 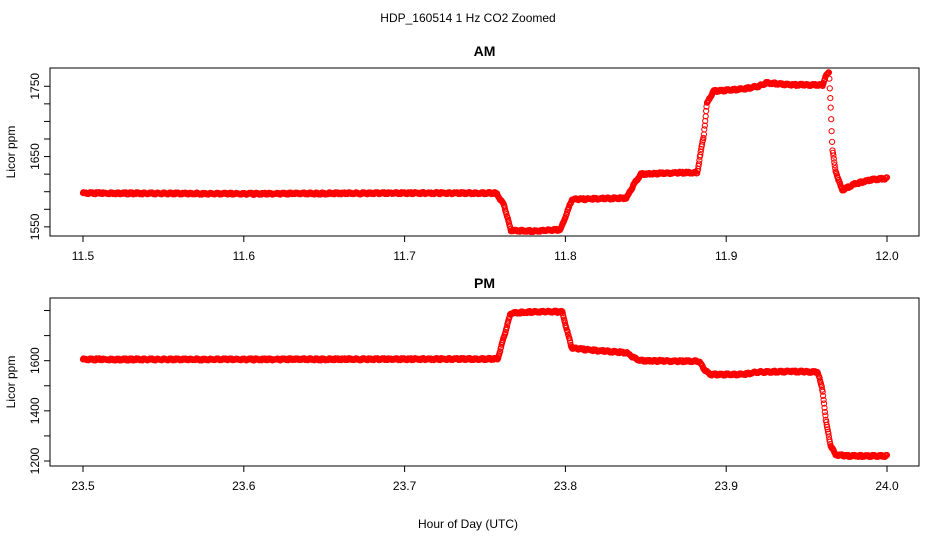 I want to click on x-tick-label: 11.5, so click(x=83, y=256).